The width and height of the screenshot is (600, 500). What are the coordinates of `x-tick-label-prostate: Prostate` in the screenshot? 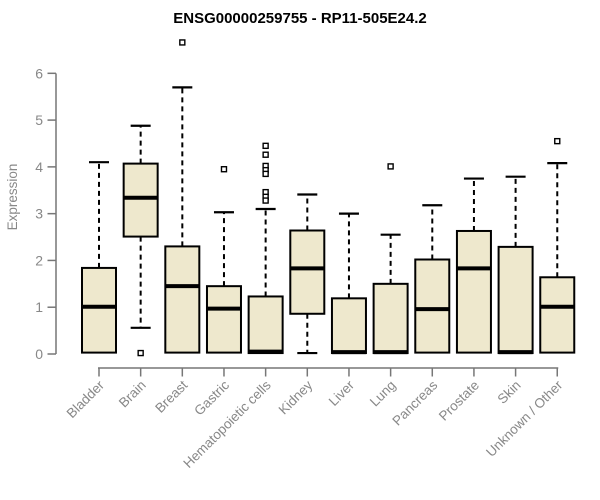 It's located at (459, 401).